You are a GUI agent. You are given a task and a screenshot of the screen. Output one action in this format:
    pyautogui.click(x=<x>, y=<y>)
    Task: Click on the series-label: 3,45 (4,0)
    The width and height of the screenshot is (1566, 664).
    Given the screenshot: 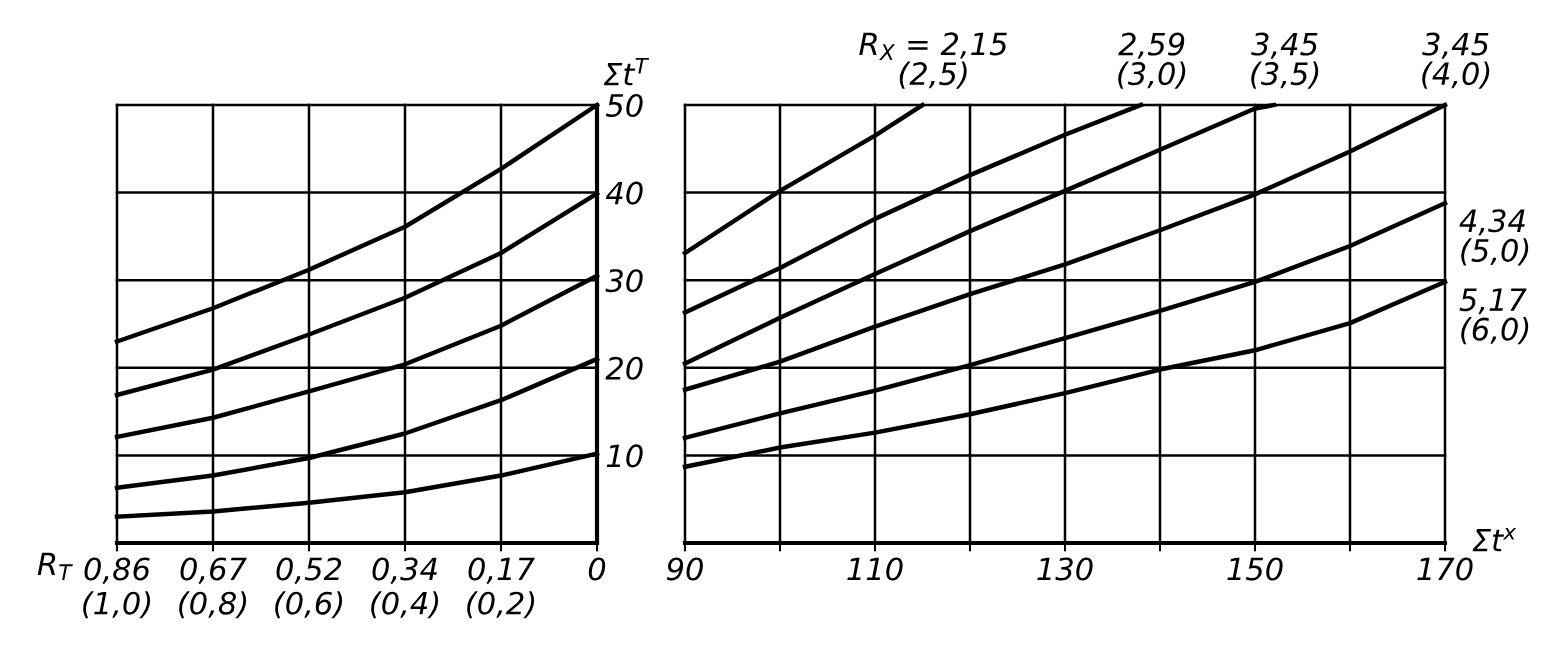 What is the action you would take?
    pyautogui.click(x=1456, y=60)
    